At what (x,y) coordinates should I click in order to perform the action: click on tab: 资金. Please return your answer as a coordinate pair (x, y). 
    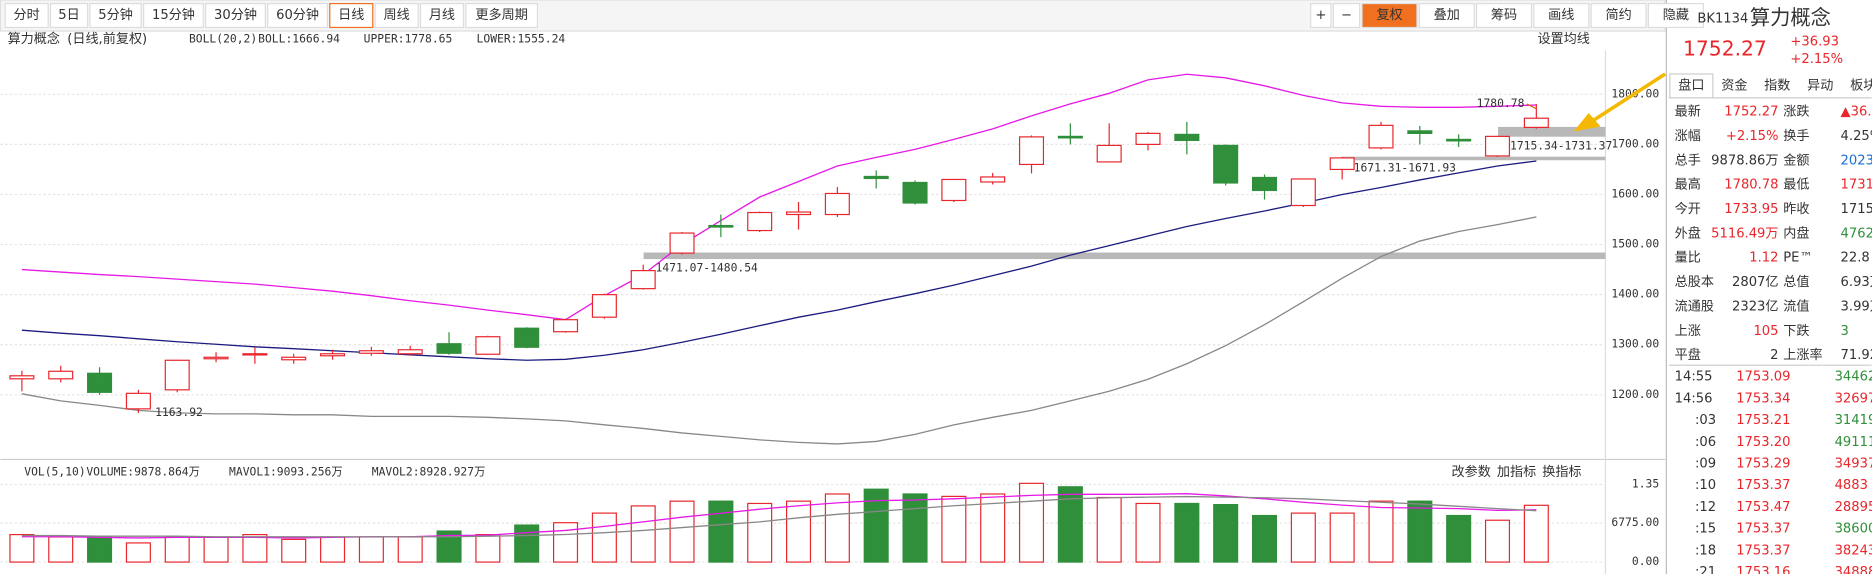
    Looking at the image, I should click on (1734, 85).